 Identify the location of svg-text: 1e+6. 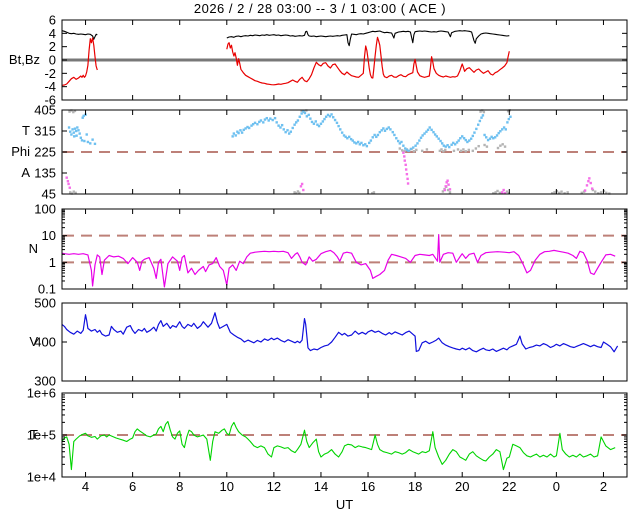
(41, 393).